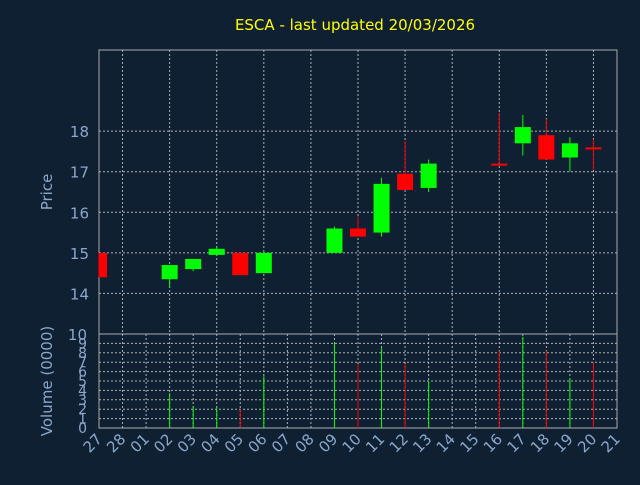 The width and height of the screenshot is (640, 485). Describe the element at coordinates (82, 363) in the screenshot. I see `volume-tick-label: 7` at that location.